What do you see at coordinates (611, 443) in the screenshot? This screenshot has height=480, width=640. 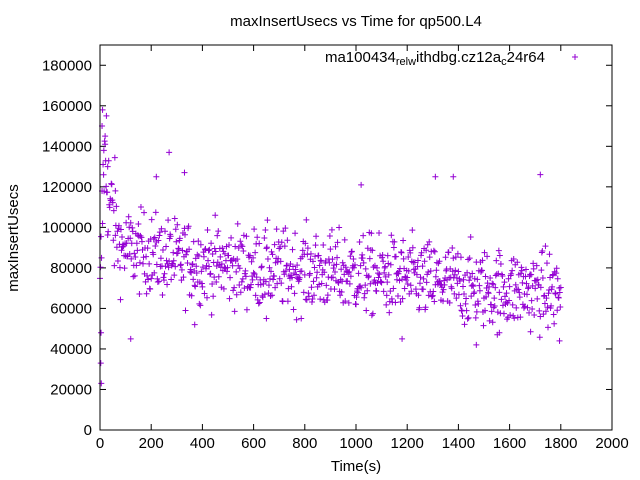 I see `x-tick-label: 2000` at bounding box center [611, 443].